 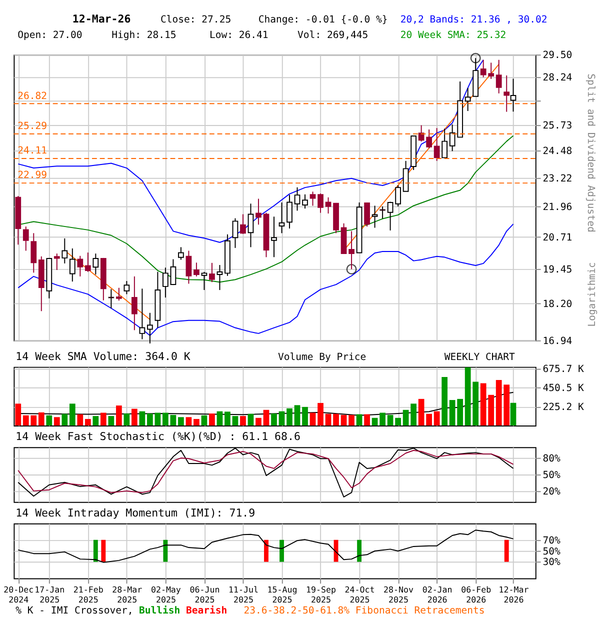 I want to click on x-tick-label: 17-Jan 2025, so click(x=49, y=594).